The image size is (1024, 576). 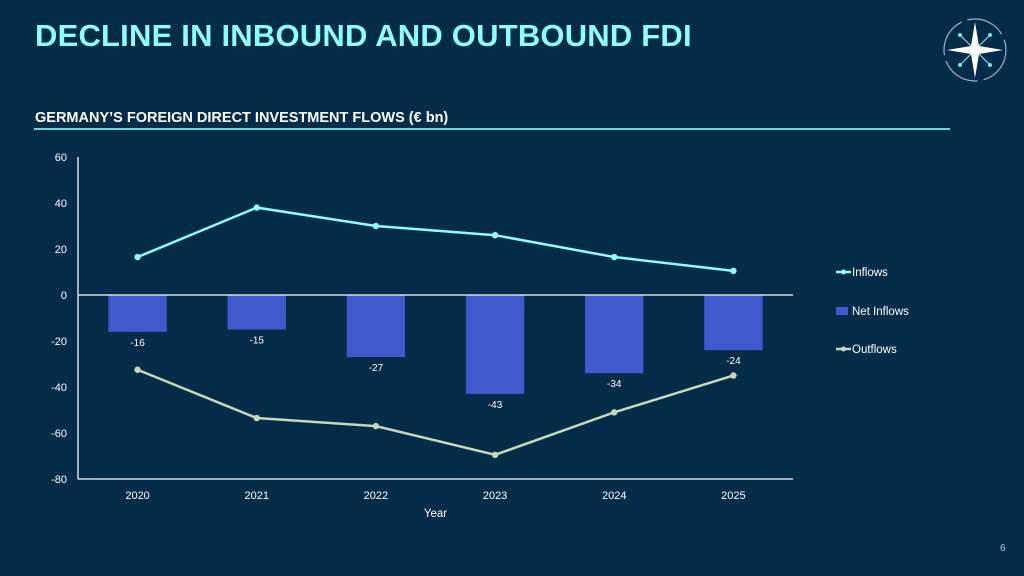 I want to click on legend-marker-outflows, so click(x=843, y=349).